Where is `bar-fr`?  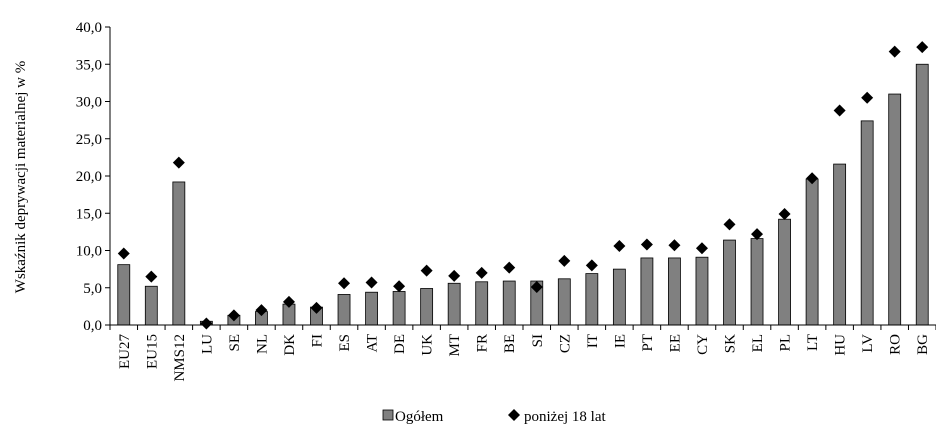
bar-fr is located at coordinates (482, 303).